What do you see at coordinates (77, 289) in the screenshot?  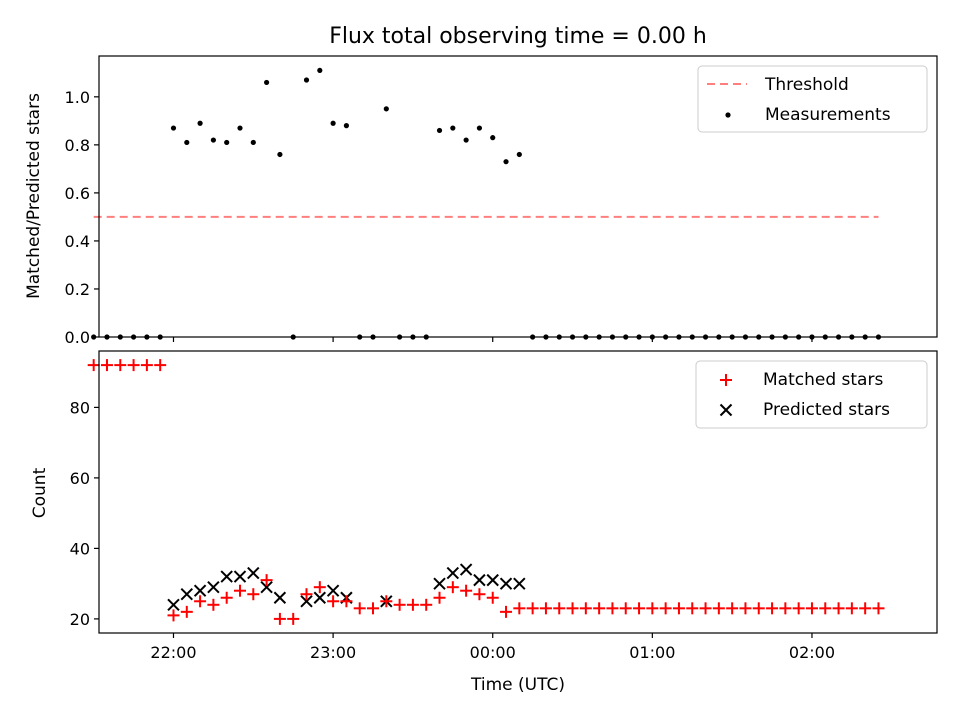 I see `top-y-tick-label: 0.2` at bounding box center [77, 289].